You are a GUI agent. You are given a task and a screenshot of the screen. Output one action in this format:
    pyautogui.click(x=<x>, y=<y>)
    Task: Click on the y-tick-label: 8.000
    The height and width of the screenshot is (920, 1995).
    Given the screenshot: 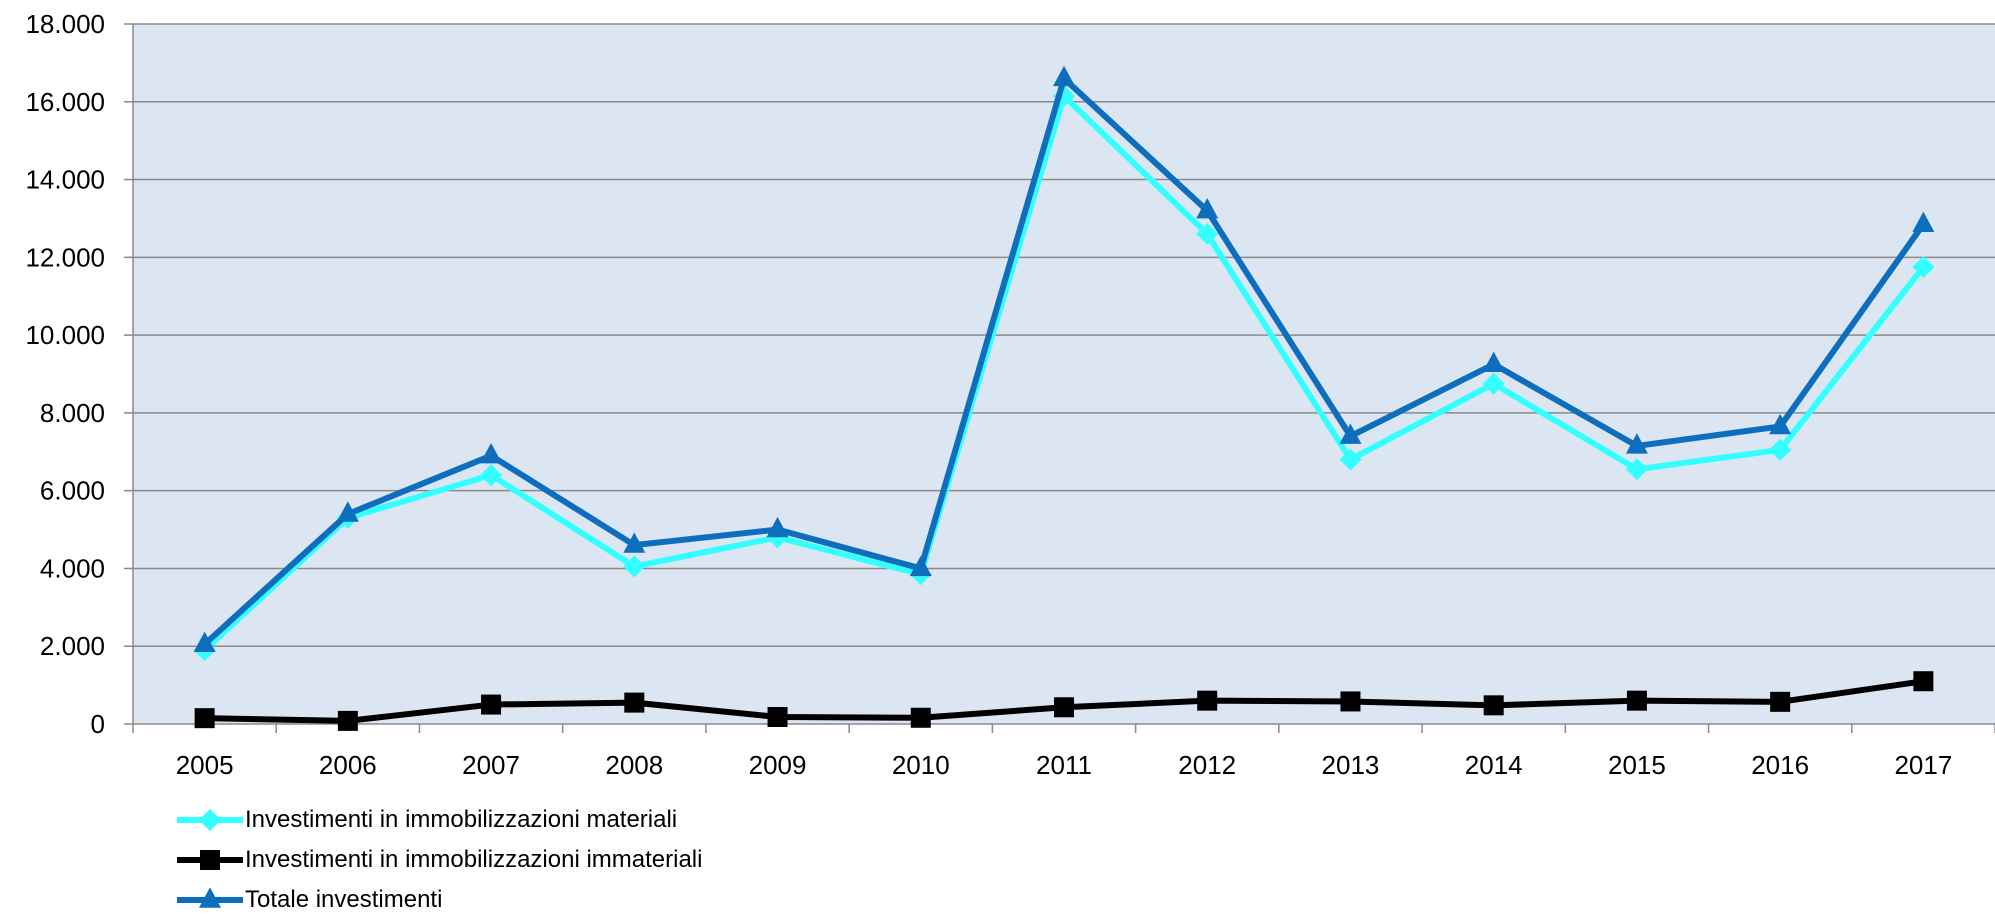 What is the action you would take?
    pyautogui.click(x=72, y=413)
    